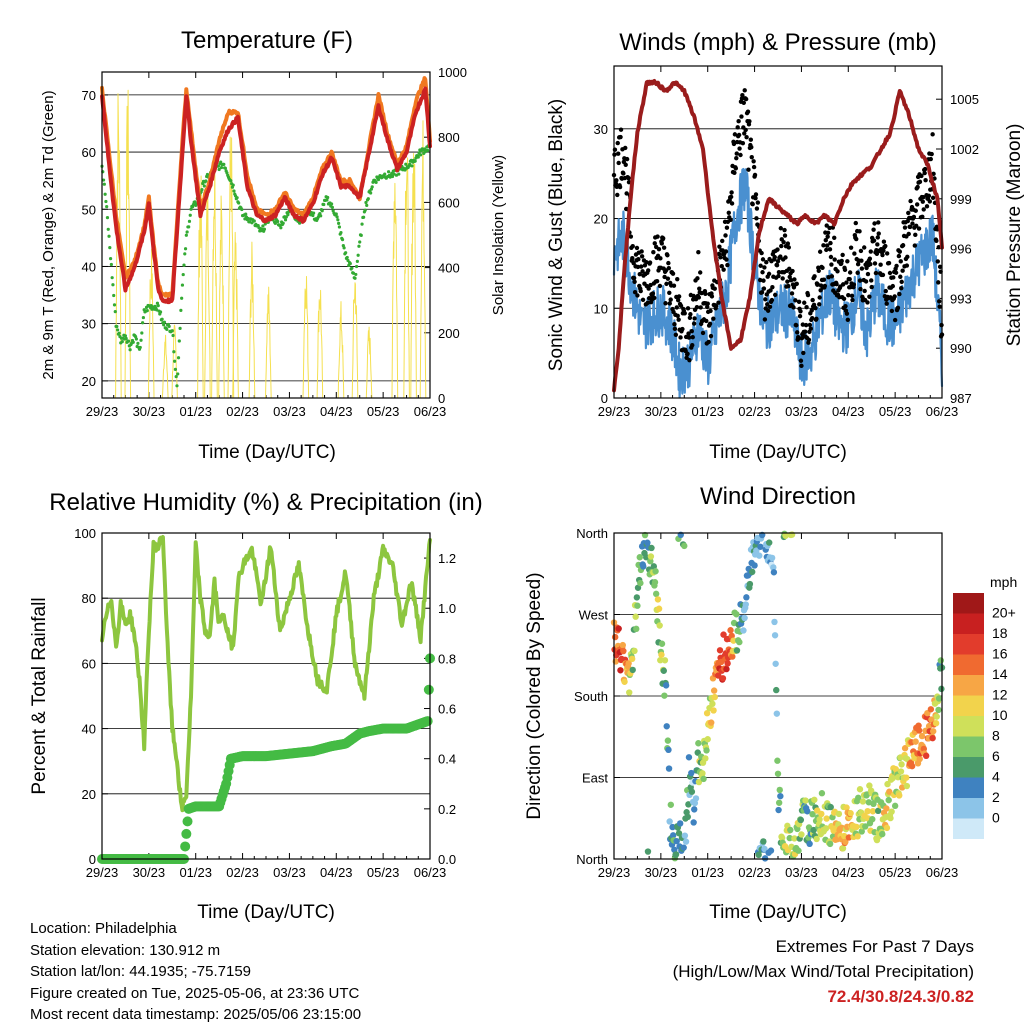  What do you see at coordinates (242, 411) in the screenshot?
I see `x-tick-label: 02/23` at bounding box center [242, 411].